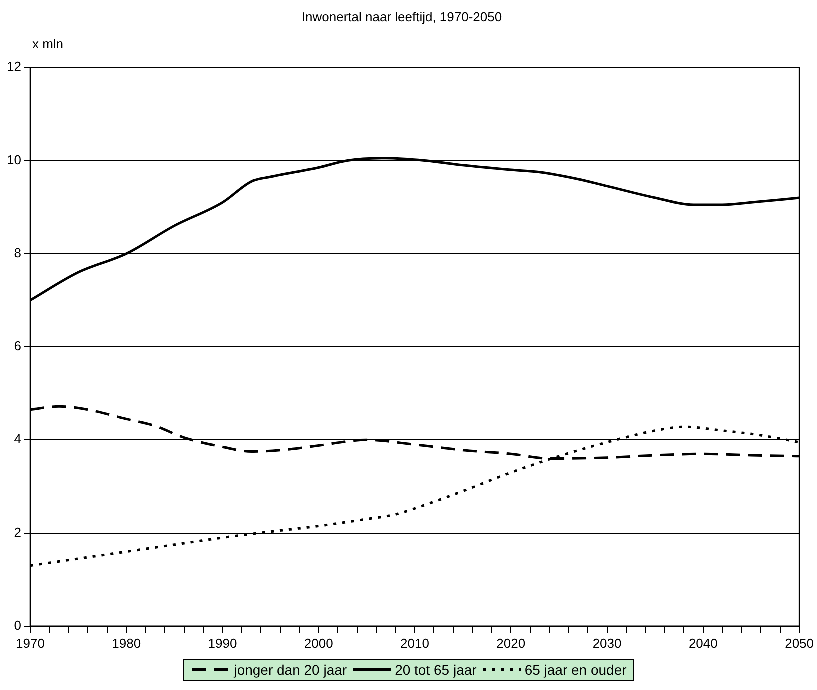 Image resolution: width=817 pixels, height=690 pixels. What do you see at coordinates (18, 252) in the screenshot?
I see `y-tick-label: 8` at bounding box center [18, 252].